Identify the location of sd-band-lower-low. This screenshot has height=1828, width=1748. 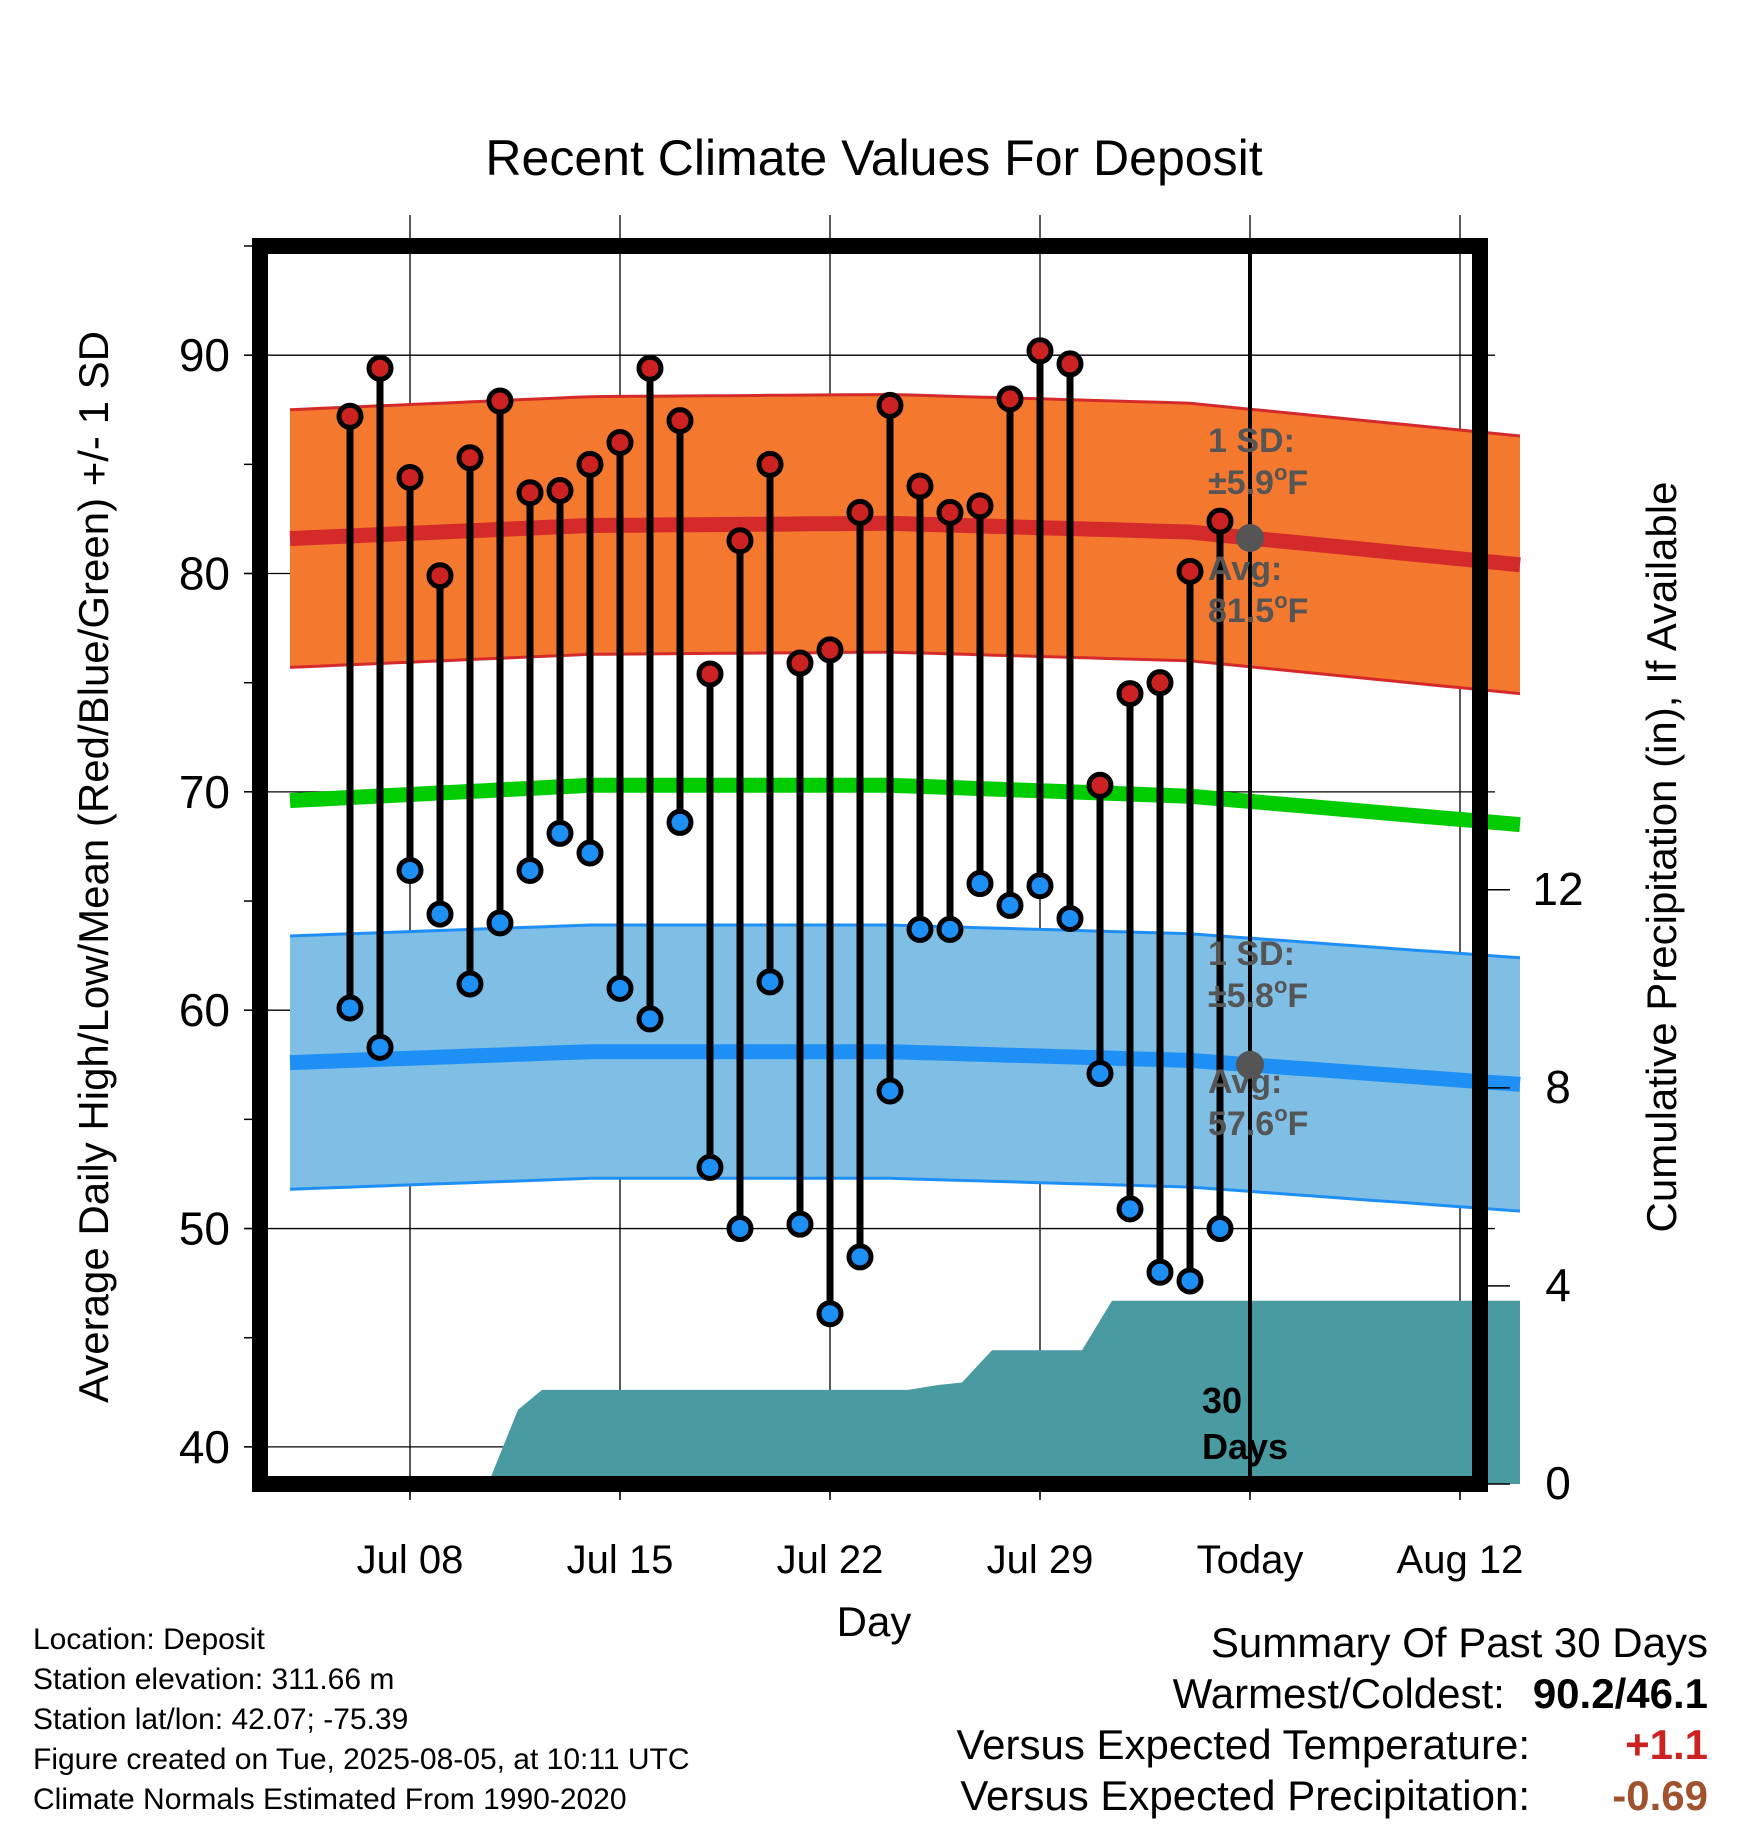
(905, 1194).